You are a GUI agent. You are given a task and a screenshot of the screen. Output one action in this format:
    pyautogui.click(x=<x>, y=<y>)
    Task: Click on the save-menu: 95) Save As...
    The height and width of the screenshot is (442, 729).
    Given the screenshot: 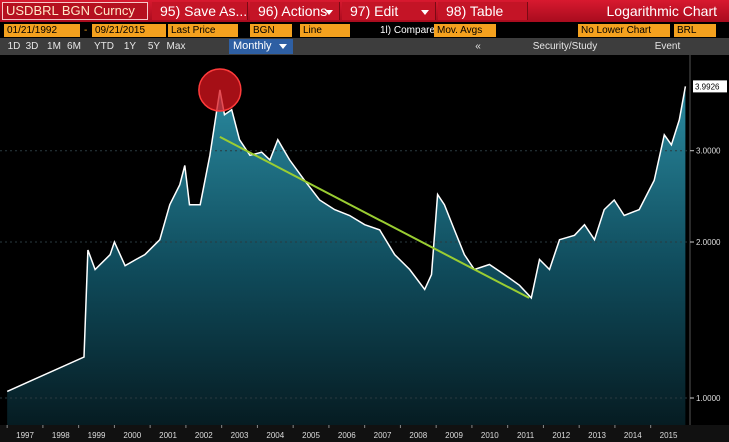 What is the action you would take?
    pyautogui.click(x=200, y=11)
    